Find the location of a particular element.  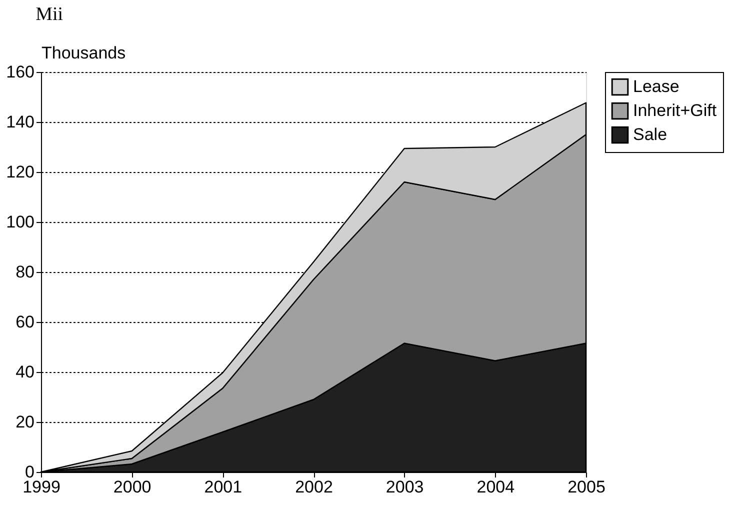

y-tick-label: 140 is located at coordinates (20, 122).